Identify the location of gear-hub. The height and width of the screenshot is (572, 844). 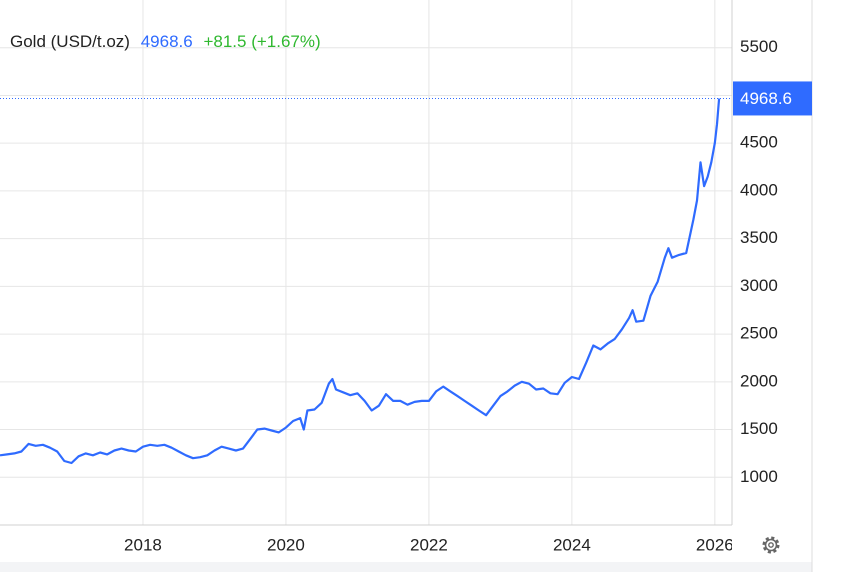
(771, 545).